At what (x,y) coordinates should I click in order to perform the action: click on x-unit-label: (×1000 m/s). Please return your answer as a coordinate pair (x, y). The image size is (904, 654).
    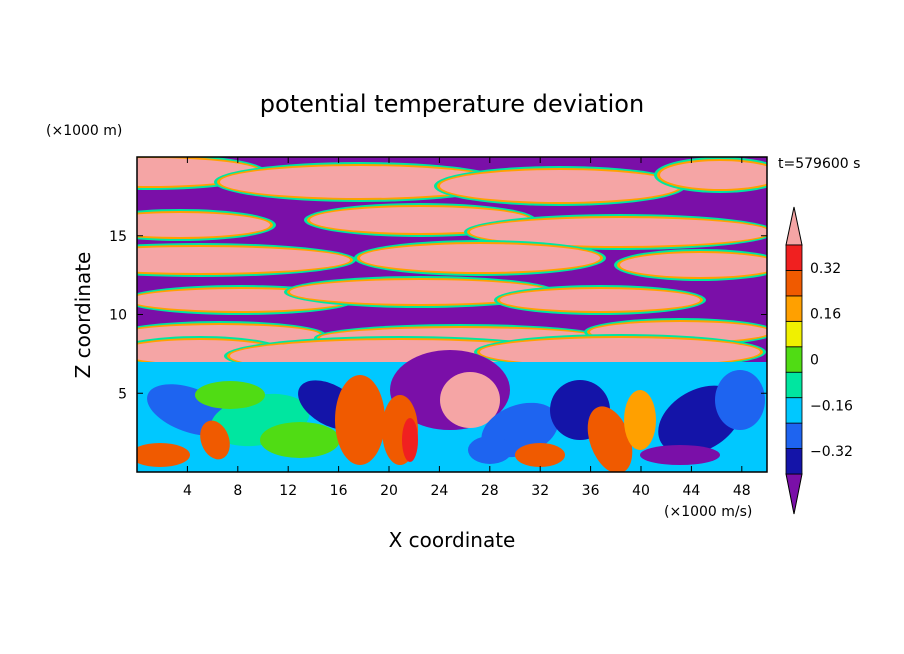
    Looking at the image, I should click on (708, 512).